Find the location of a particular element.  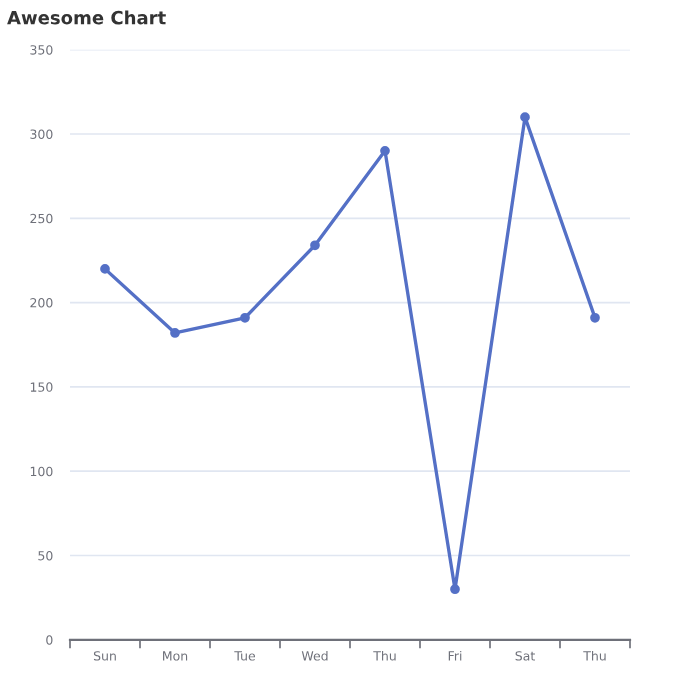

chart-title: Awesome Chart is located at coordinates (86, 17).